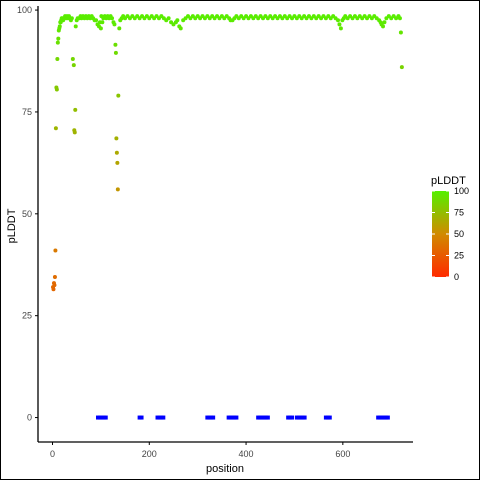 This screenshot has width=480, height=480. Describe the element at coordinates (440, 234) in the screenshot. I see `colorbar` at that location.